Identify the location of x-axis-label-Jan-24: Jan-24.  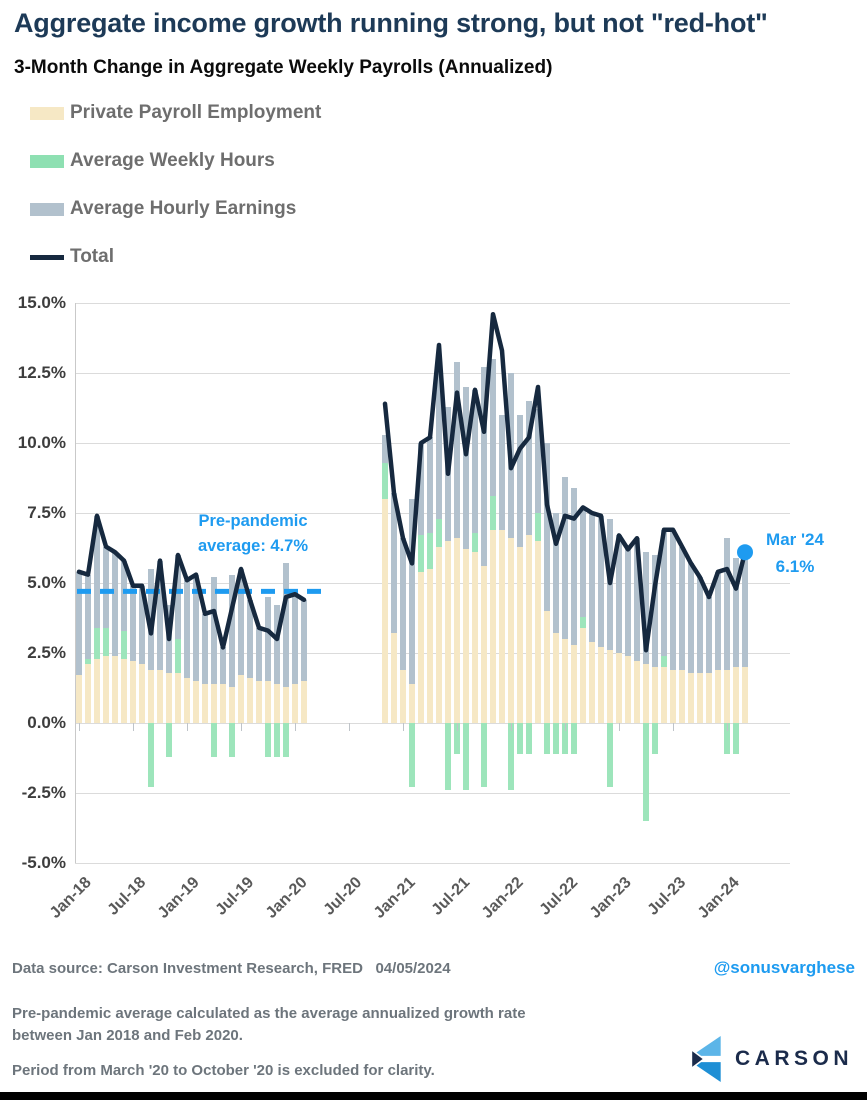
(719, 898).